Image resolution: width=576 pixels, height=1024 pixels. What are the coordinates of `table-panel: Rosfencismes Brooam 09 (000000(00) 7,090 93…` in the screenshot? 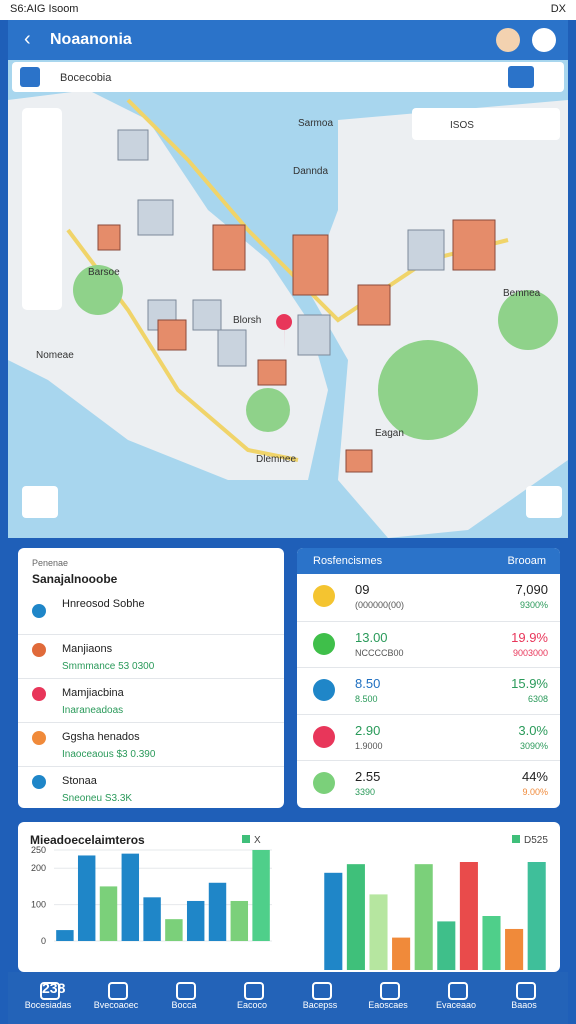 It's located at (428, 678).